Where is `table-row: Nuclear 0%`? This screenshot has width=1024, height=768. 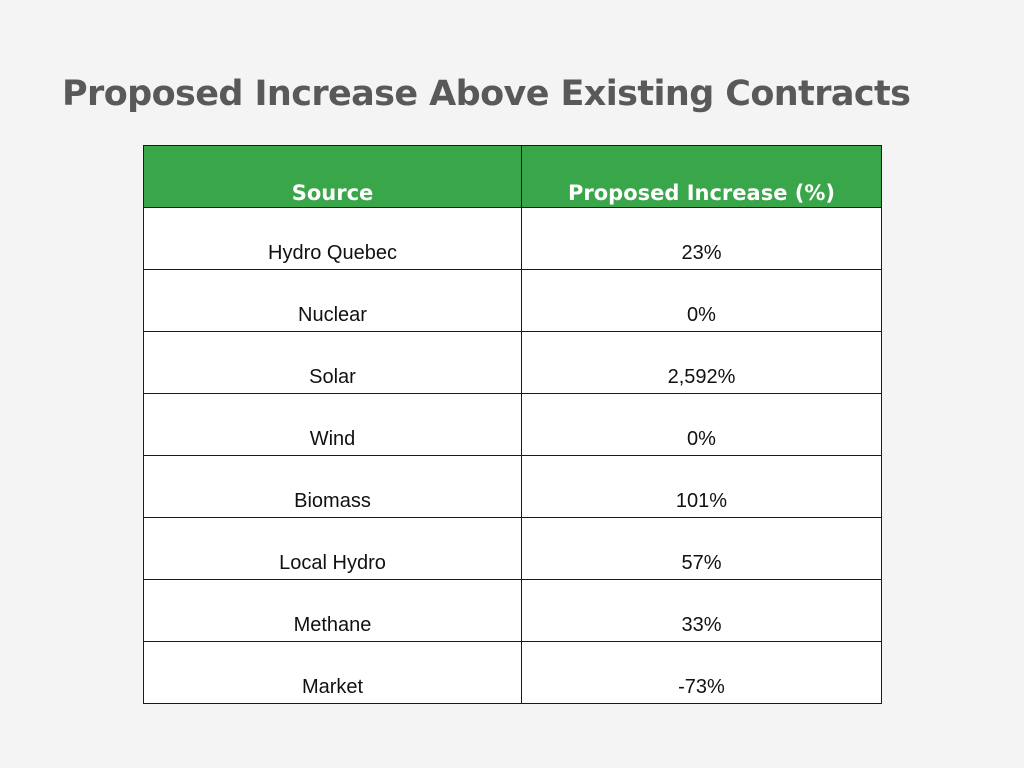 table-row: Nuclear 0% is located at coordinates (512, 300).